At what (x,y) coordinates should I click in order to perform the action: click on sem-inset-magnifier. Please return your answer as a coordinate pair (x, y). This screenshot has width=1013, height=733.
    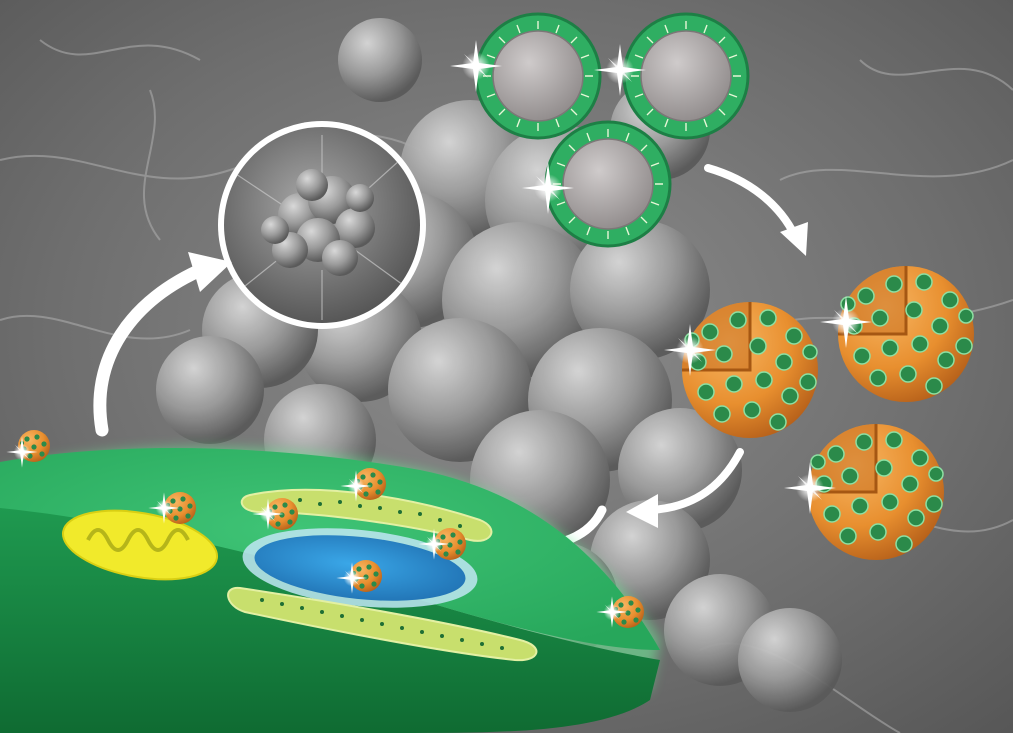
    Looking at the image, I should click on (322, 225).